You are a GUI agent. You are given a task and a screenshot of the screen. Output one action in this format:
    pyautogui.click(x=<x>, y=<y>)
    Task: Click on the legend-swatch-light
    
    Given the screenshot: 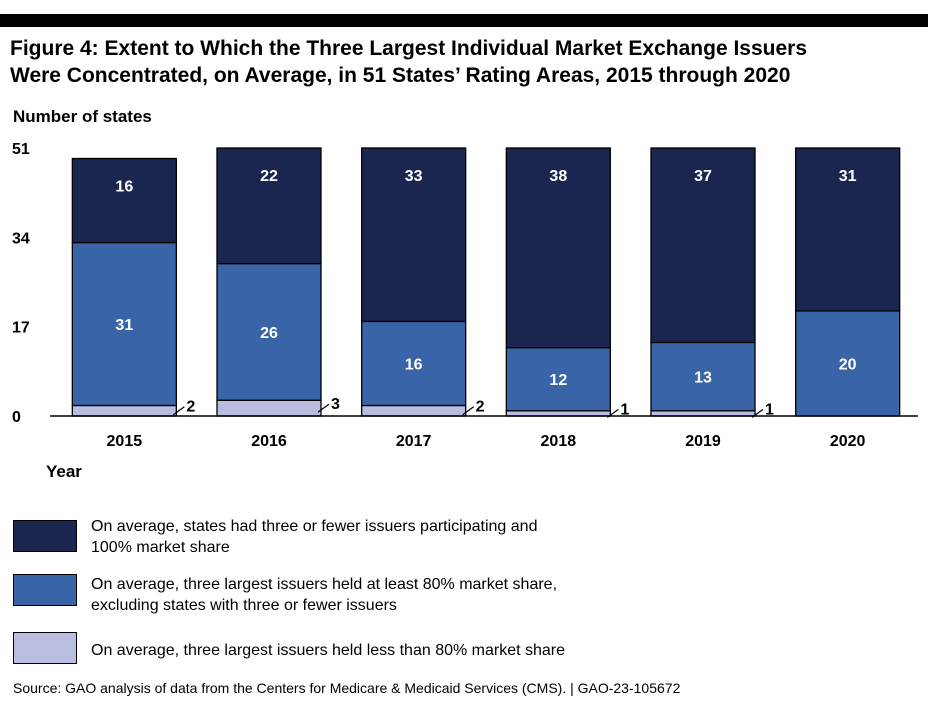 What is the action you would take?
    pyautogui.click(x=45, y=648)
    